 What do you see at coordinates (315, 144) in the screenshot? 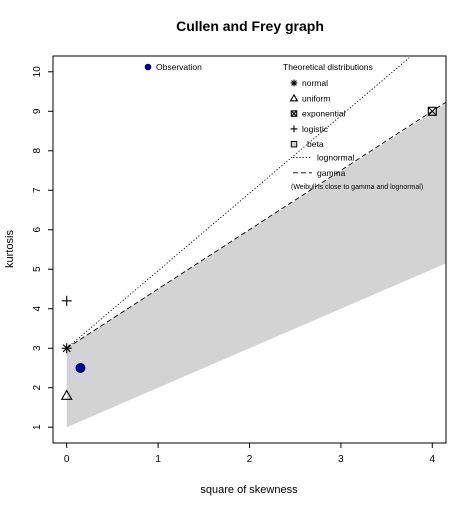
I see `legend-beta-label: beta` at bounding box center [315, 144].